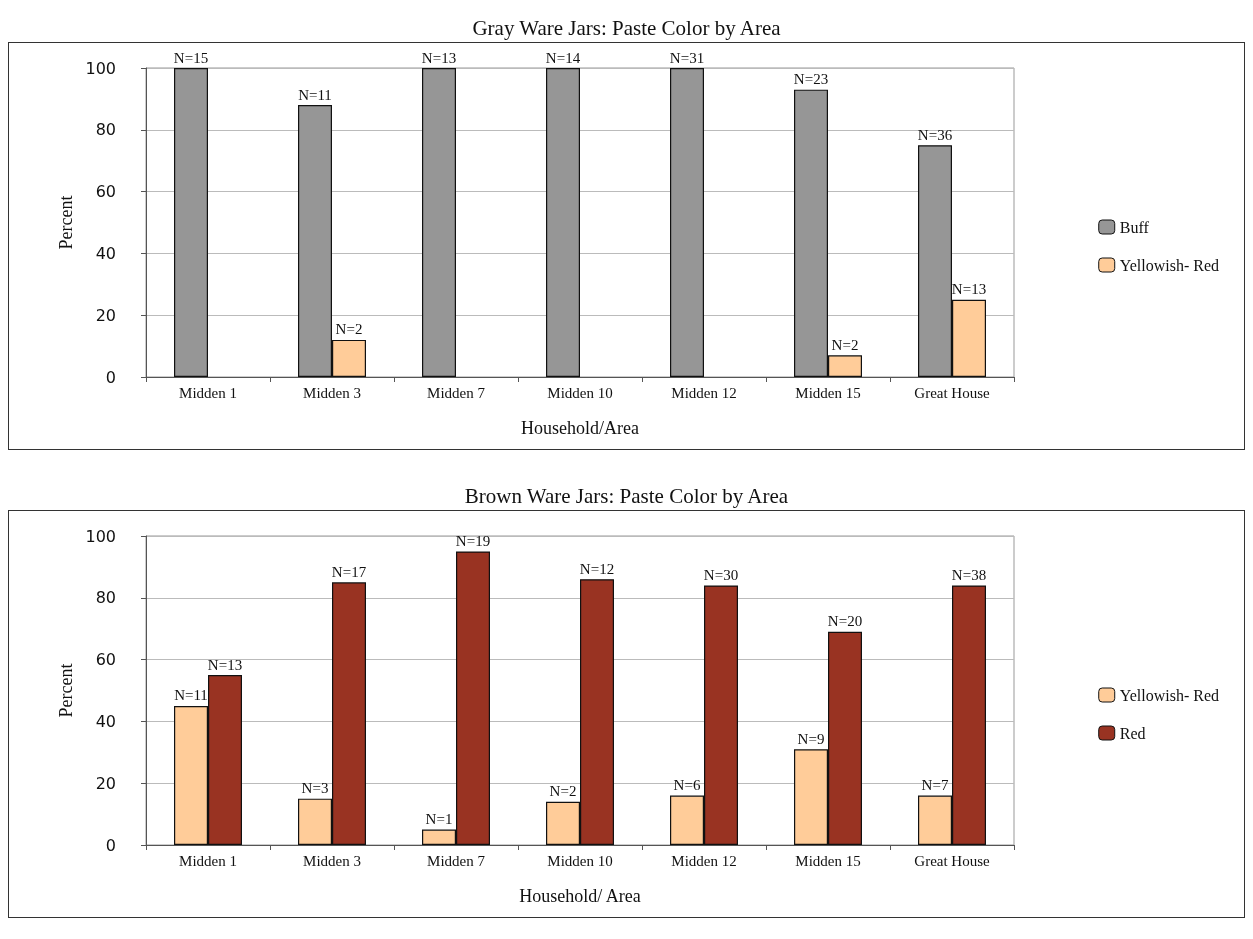 The image size is (1253, 939). What do you see at coordinates (473, 540) in the screenshot?
I see `annotation: N=19` at bounding box center [473, 540].